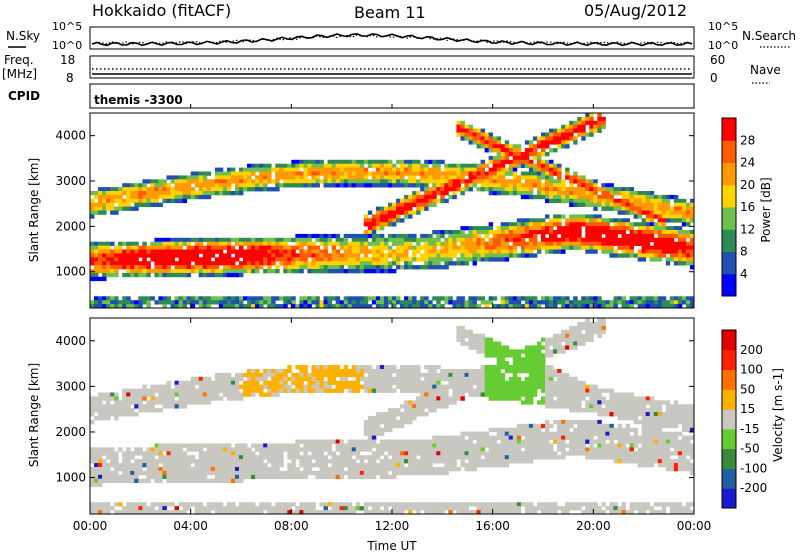 The image size is (800, 554). Describe the element at coordinates (138, 100) in the screenshot. I see `cpid-value: themis -3300` at that location.